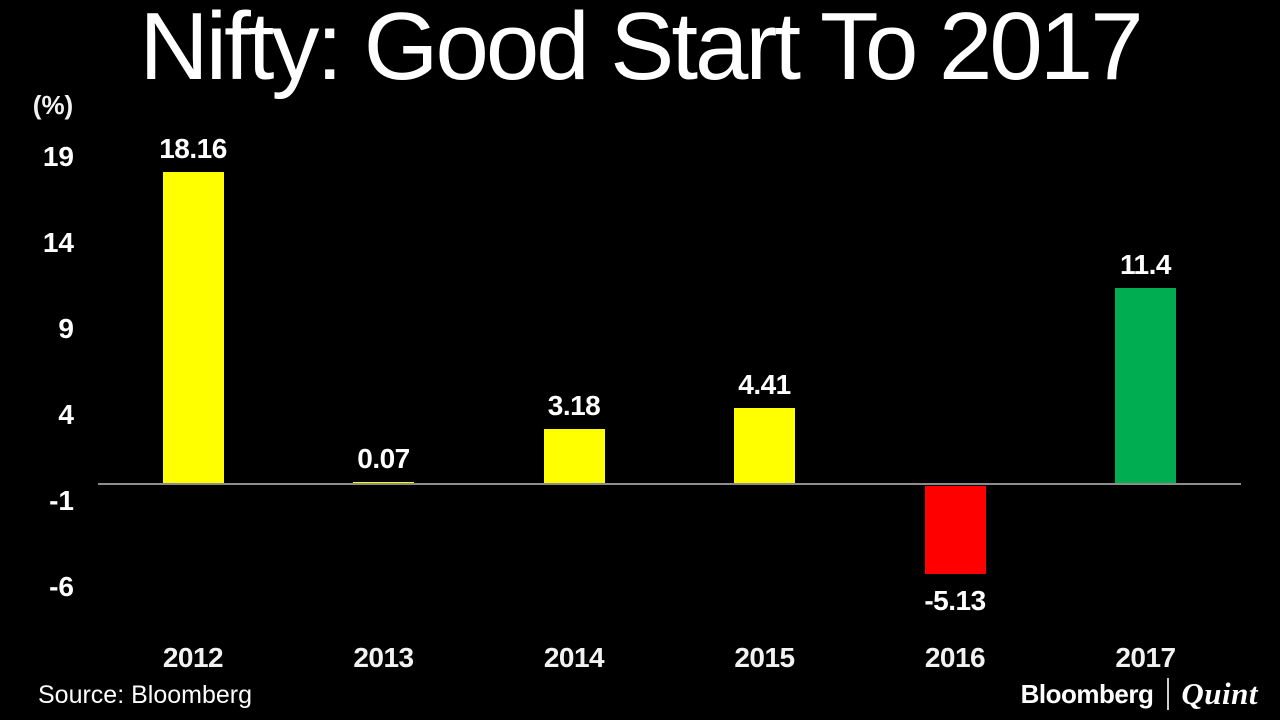 The width and height of the screenshot is (1280, 720). I want to click on bloomberg-wordmark: Bloomberg, so click(1087, 693).